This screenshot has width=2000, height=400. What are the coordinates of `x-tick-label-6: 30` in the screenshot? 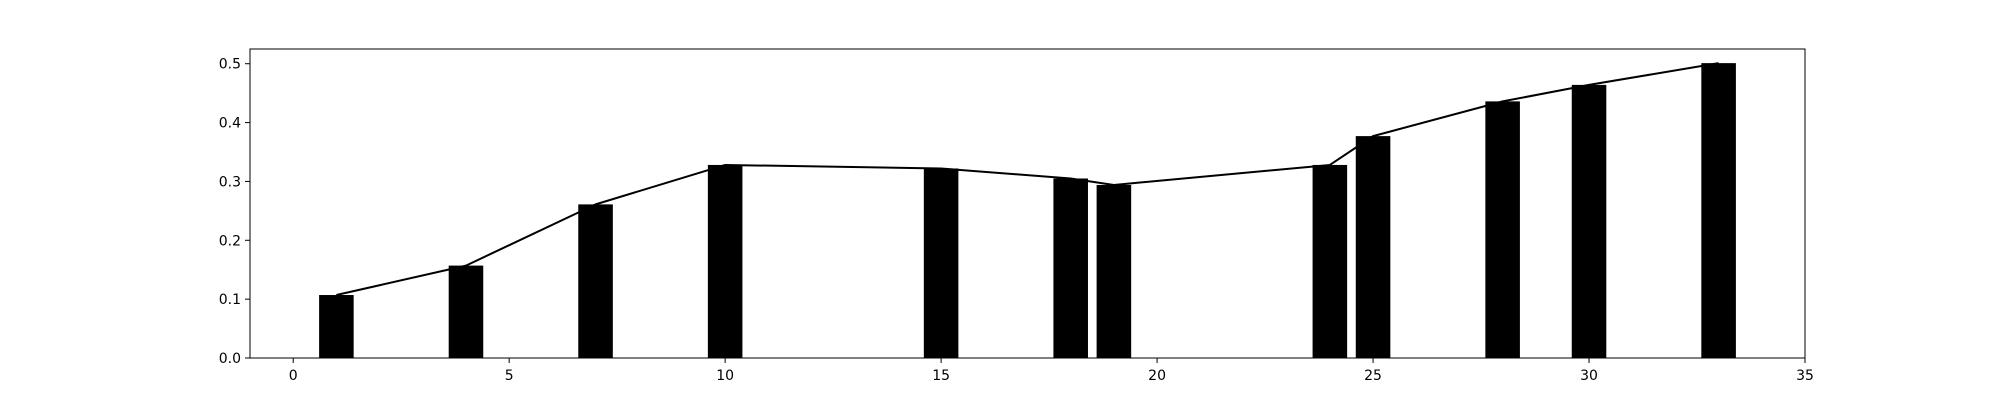 It's located at (1589, 376).